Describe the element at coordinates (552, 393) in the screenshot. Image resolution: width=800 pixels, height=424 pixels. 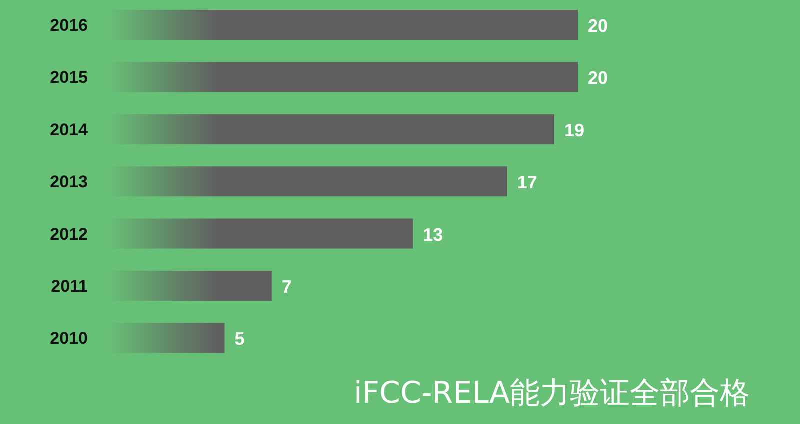
I see `text: iFCC-RELA能力验证全部合格` at that location.